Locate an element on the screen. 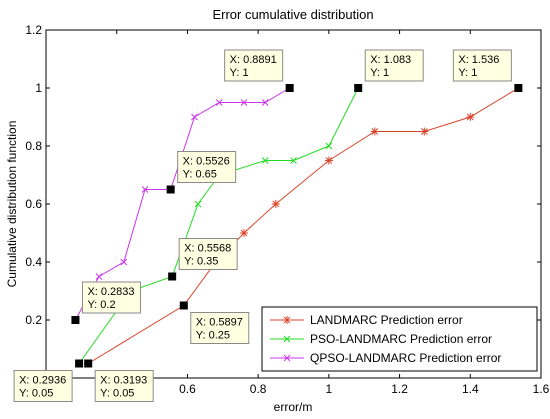 Image resolution: width=550 pixels, height=419 pixels. x-tick-label: 1 is located at coordinates (329, 389).